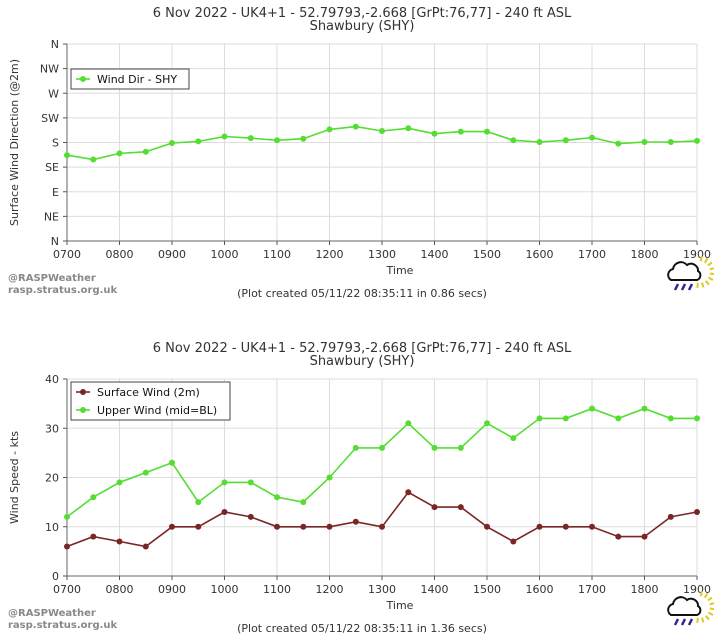  I want to click on x-tick-label: 1700, so click(592, 254).